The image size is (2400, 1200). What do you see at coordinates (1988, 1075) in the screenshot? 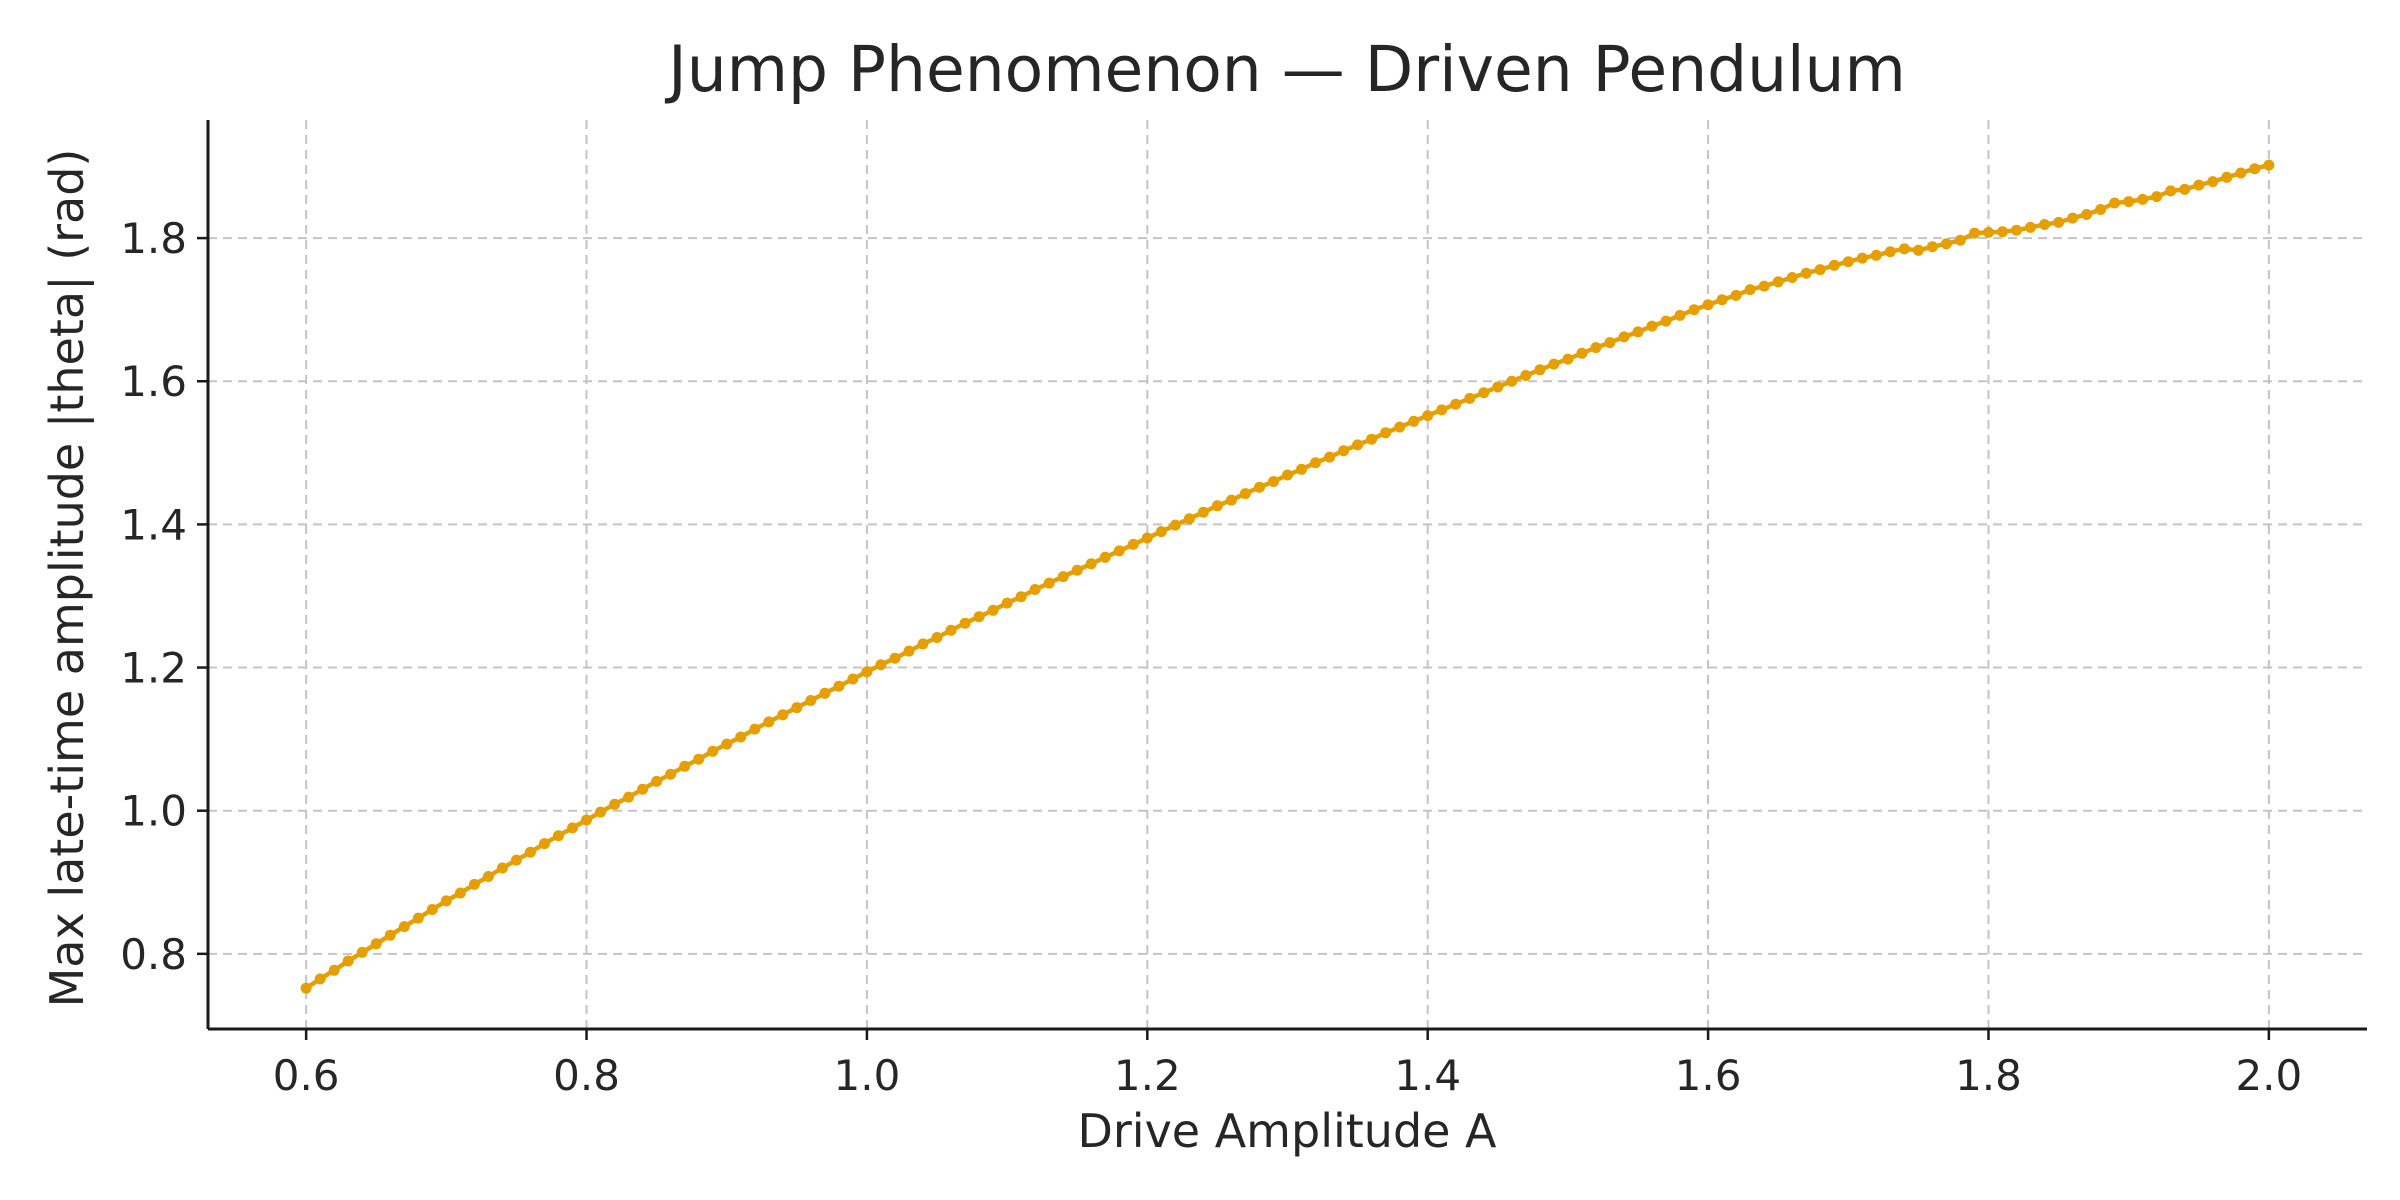
I see `x-tick-label: 1.8` at bounding box center [1988, 1075].